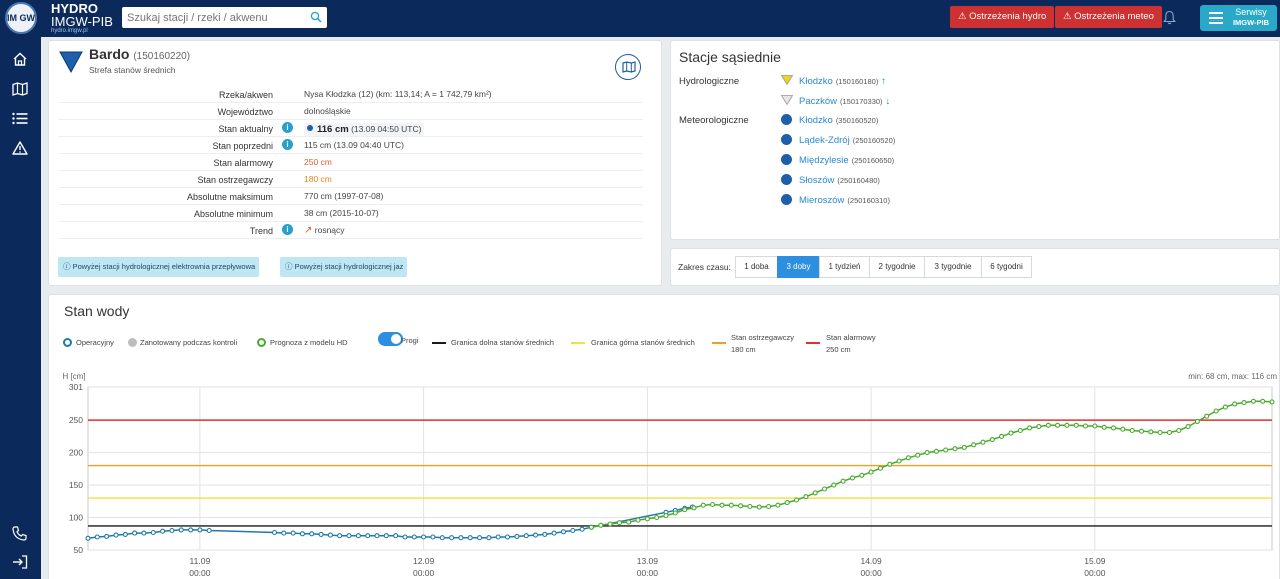  What do you see at coordinates (20, 118) in the screenshot?
I see `list-icon` at bounding box center [20, 118].